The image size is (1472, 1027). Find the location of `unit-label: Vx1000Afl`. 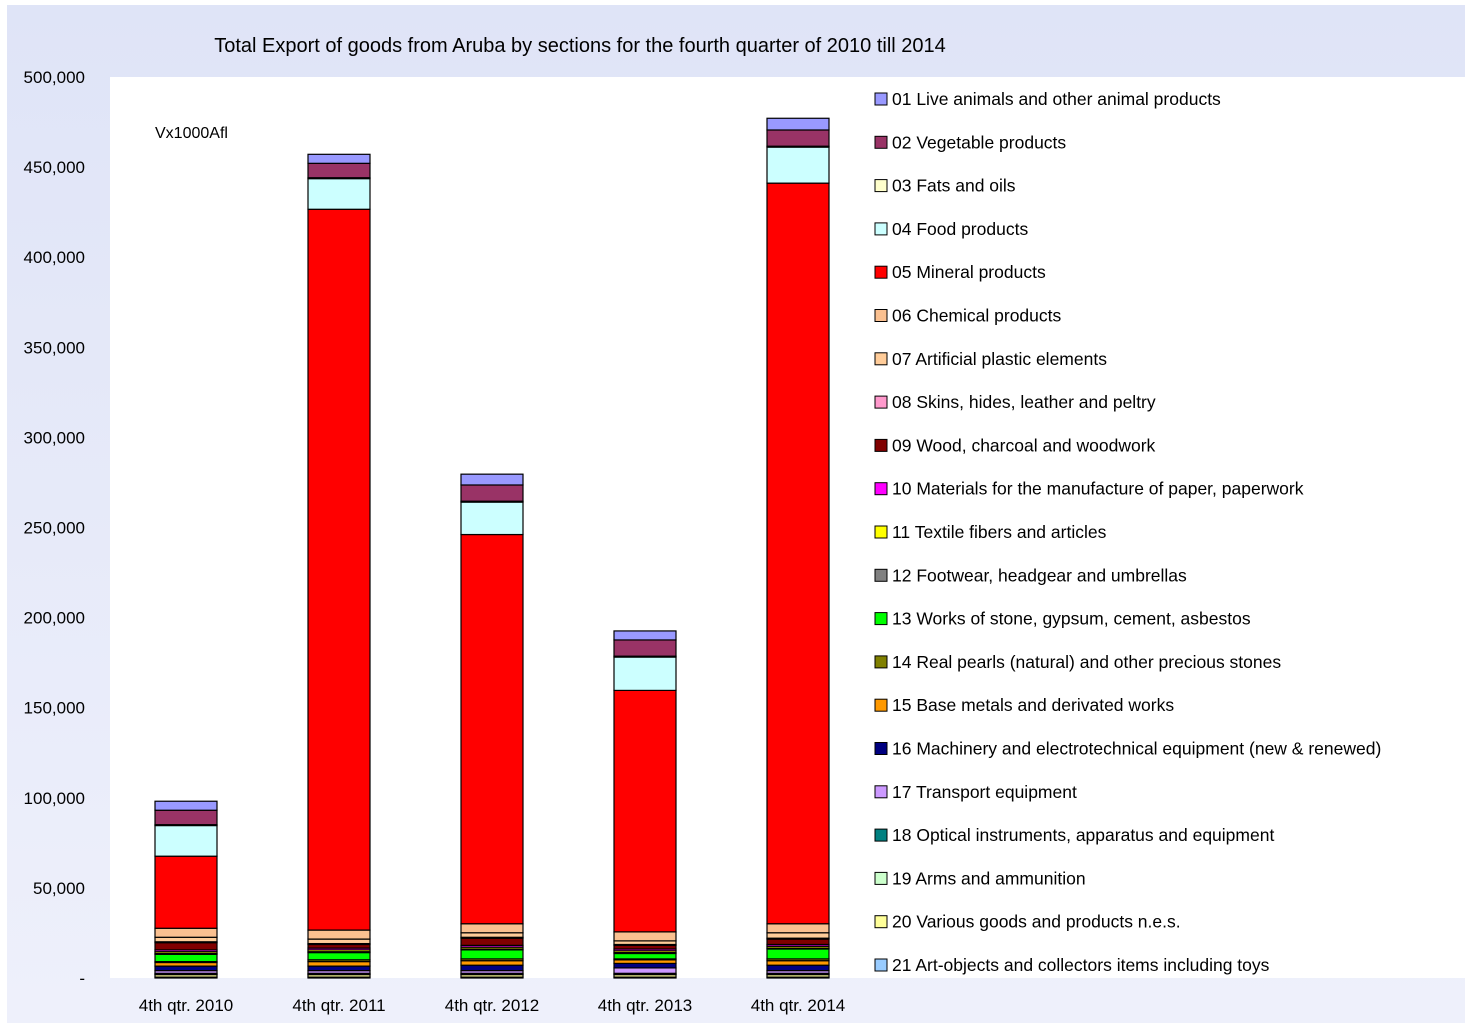

unit-label: Vx1000Afl is located at coordinates (191, 133).